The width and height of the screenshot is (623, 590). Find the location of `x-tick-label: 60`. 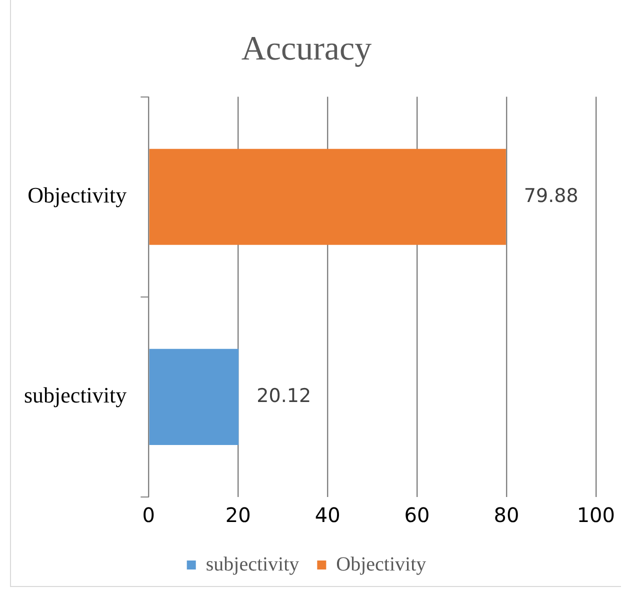

x-tick-label: 60 is located at coordinates (417, 515).